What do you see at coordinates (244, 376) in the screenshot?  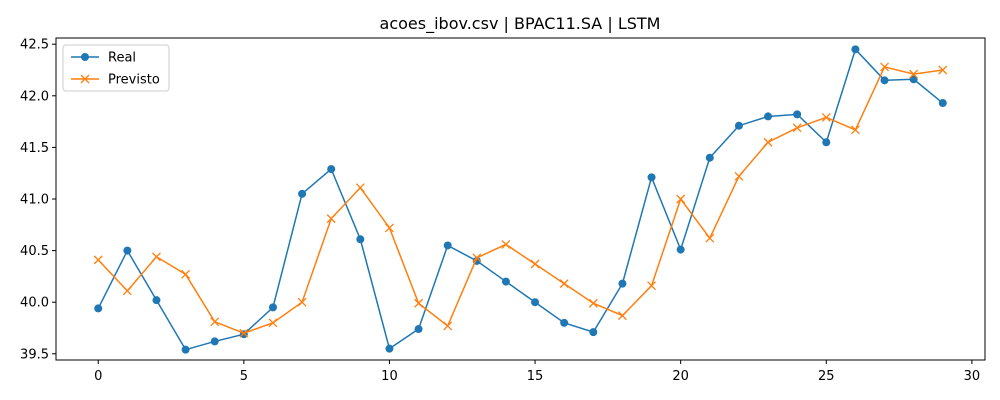 I see `x-tick-label: 5` at bounding box center [244, 376].